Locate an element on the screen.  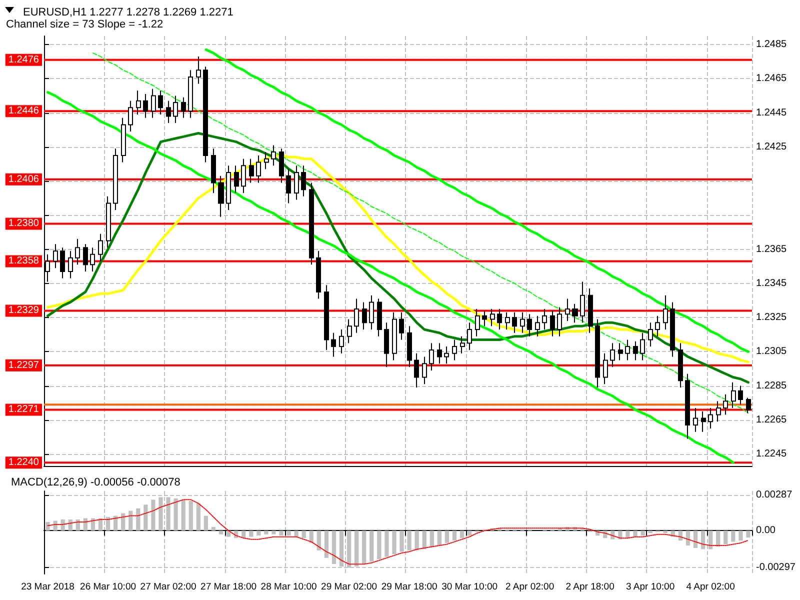
x-tick-label: 27 Mar 18:00 is located at coordinates (228, 587).